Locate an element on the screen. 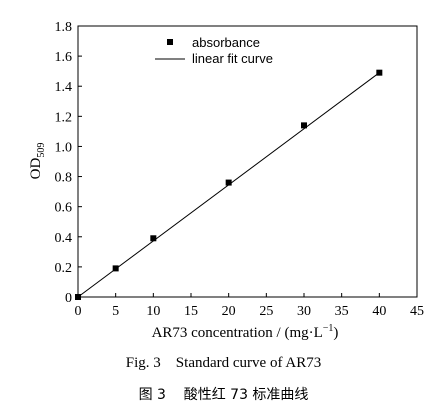  legend: absorbance linear fit curve is located at coordinates (214, 50).